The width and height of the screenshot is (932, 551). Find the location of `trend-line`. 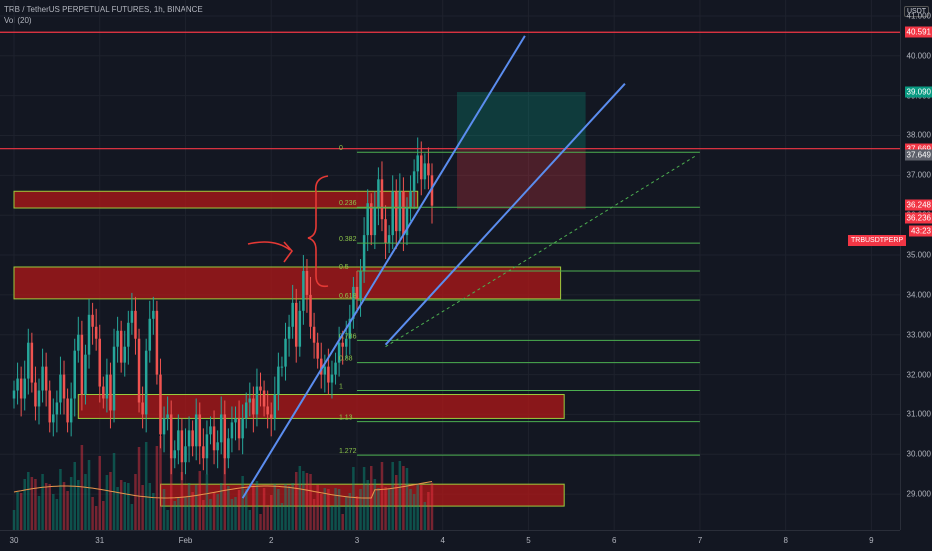

trend-line is located at coordinates (505, 214).